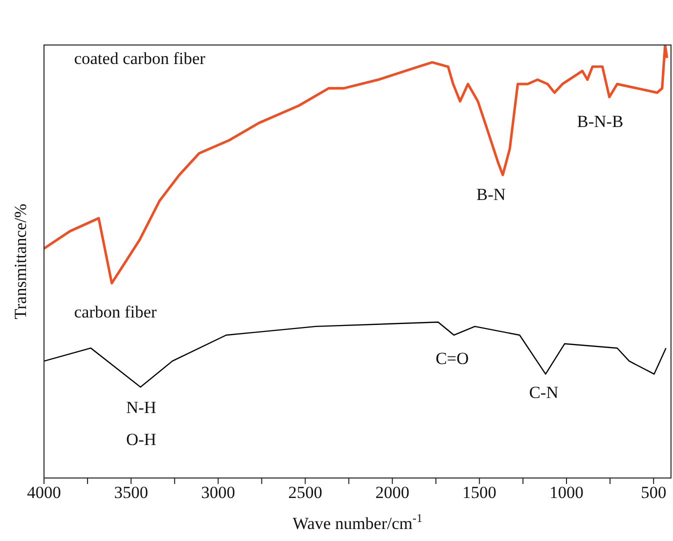 The height and width of the screenshot is (541, 673). What do you see at coordinates (567, 492) in the screenshot?
I see `x-tick-label: 1000` at bounding box center [567, 492].